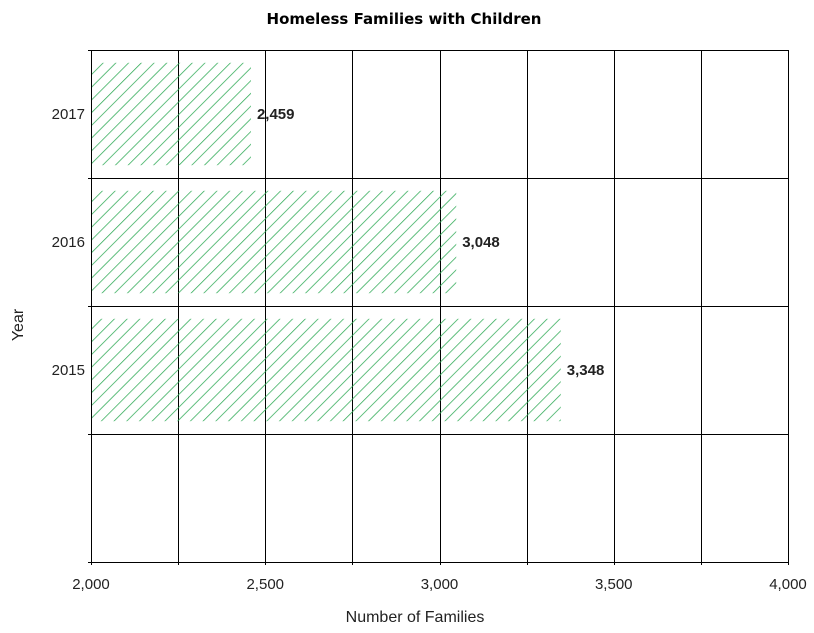  I want to click on x-tick-label: 2,500, so click(265, 584).